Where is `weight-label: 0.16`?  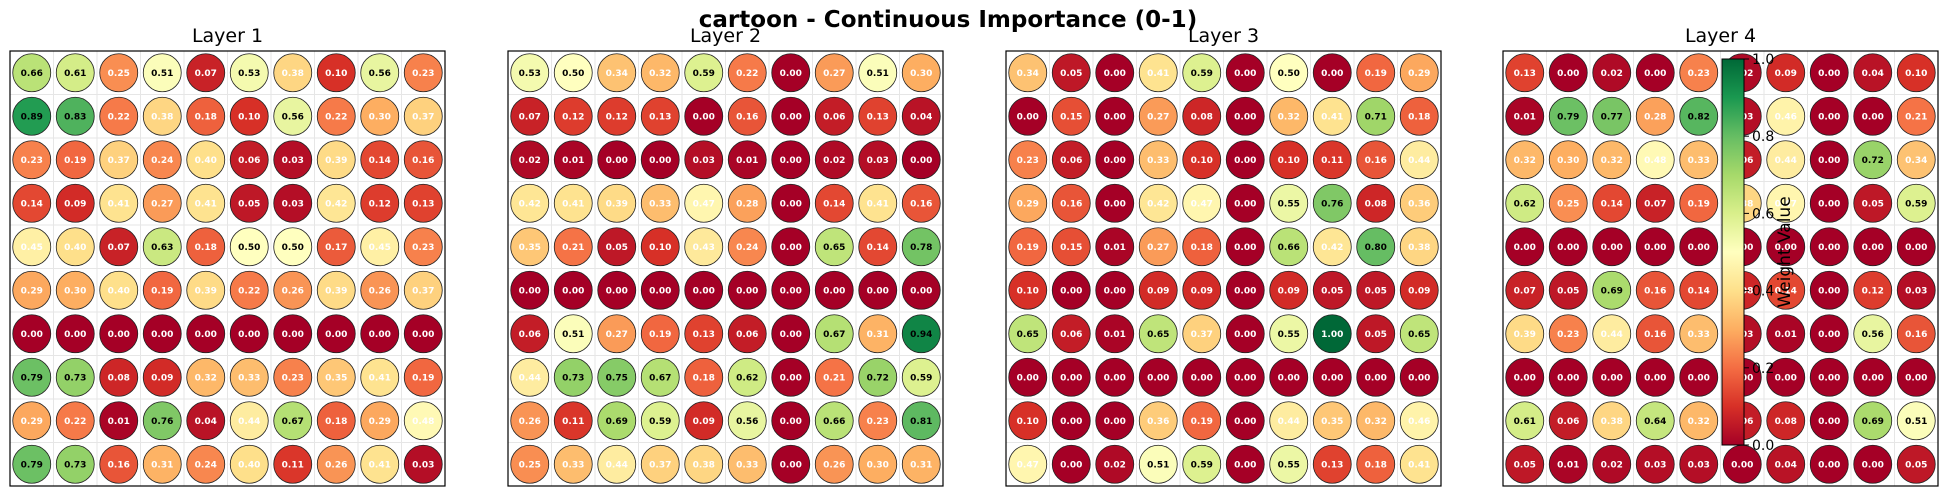
weight-label: 0.16 is located at coordinates (921, 204).